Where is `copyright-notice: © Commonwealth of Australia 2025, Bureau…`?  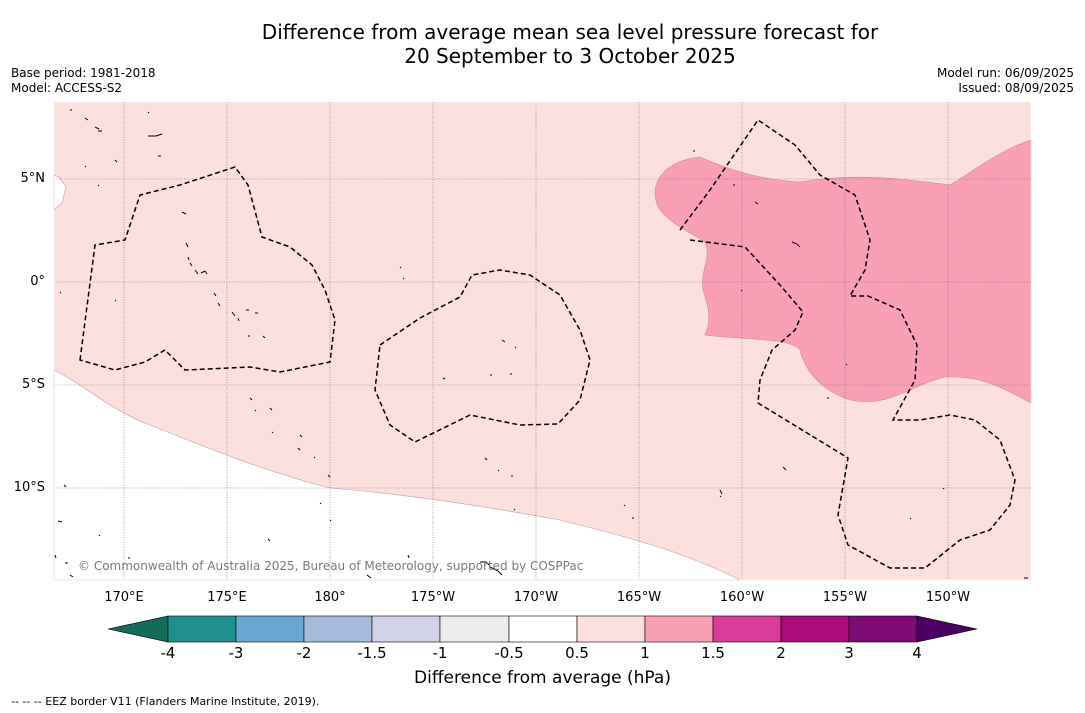
copyright-notice: © Commonwealth of Australia 2025, Bureau… is located at coordinates (331, 566).